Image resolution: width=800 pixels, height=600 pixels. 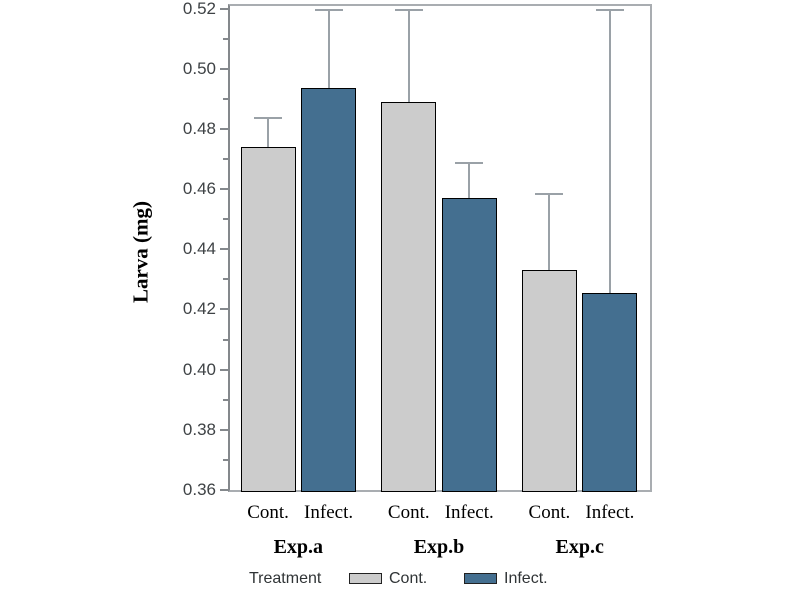 I want to click on legend-title: Treatment, so click(x=285, y=578).